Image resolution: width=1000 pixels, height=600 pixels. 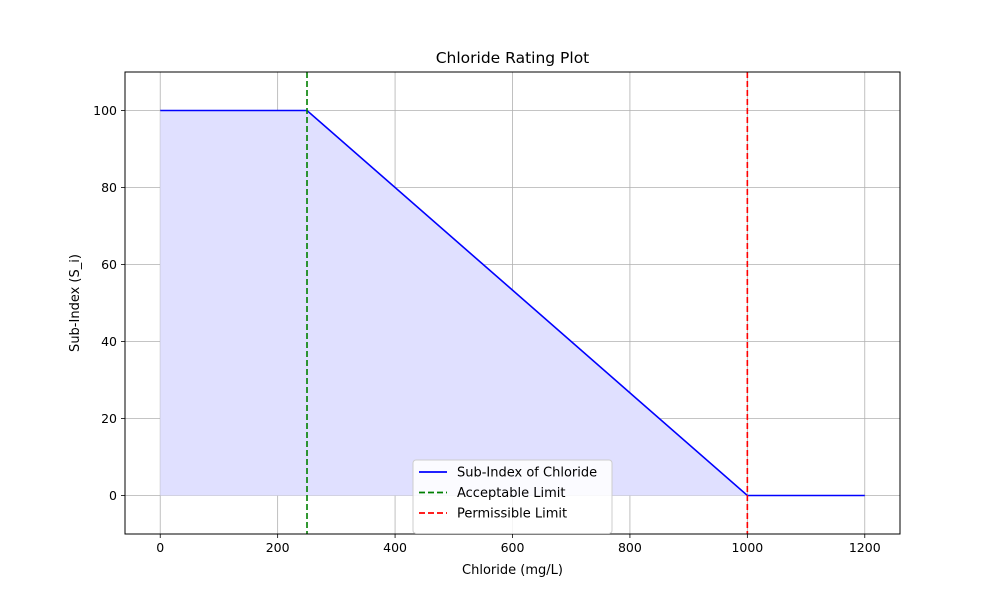 I want to click on x-tick-label: 0, so click(x=160, y=547).